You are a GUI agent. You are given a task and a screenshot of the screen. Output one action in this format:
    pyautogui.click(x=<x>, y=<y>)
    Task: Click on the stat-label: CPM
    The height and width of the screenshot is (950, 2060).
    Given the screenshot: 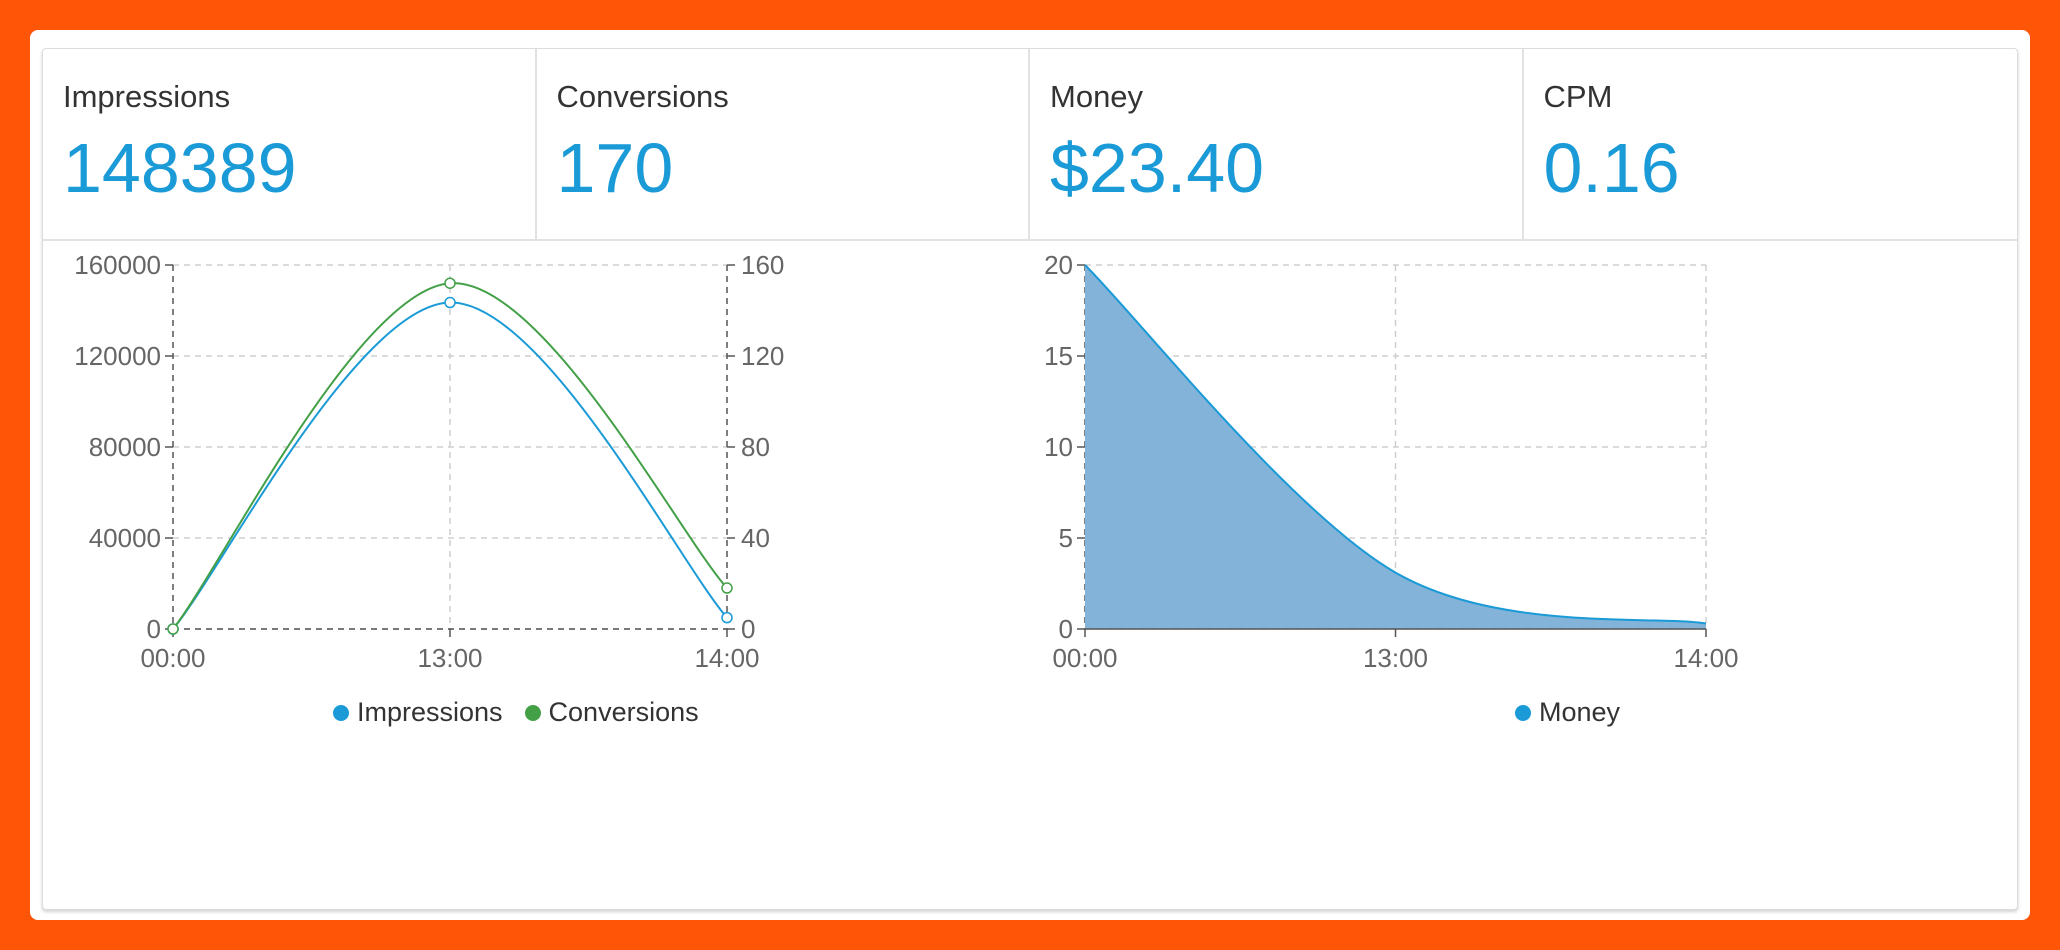 What is the action you would take?
    pyautogui.click(x=1578, y=96)
    